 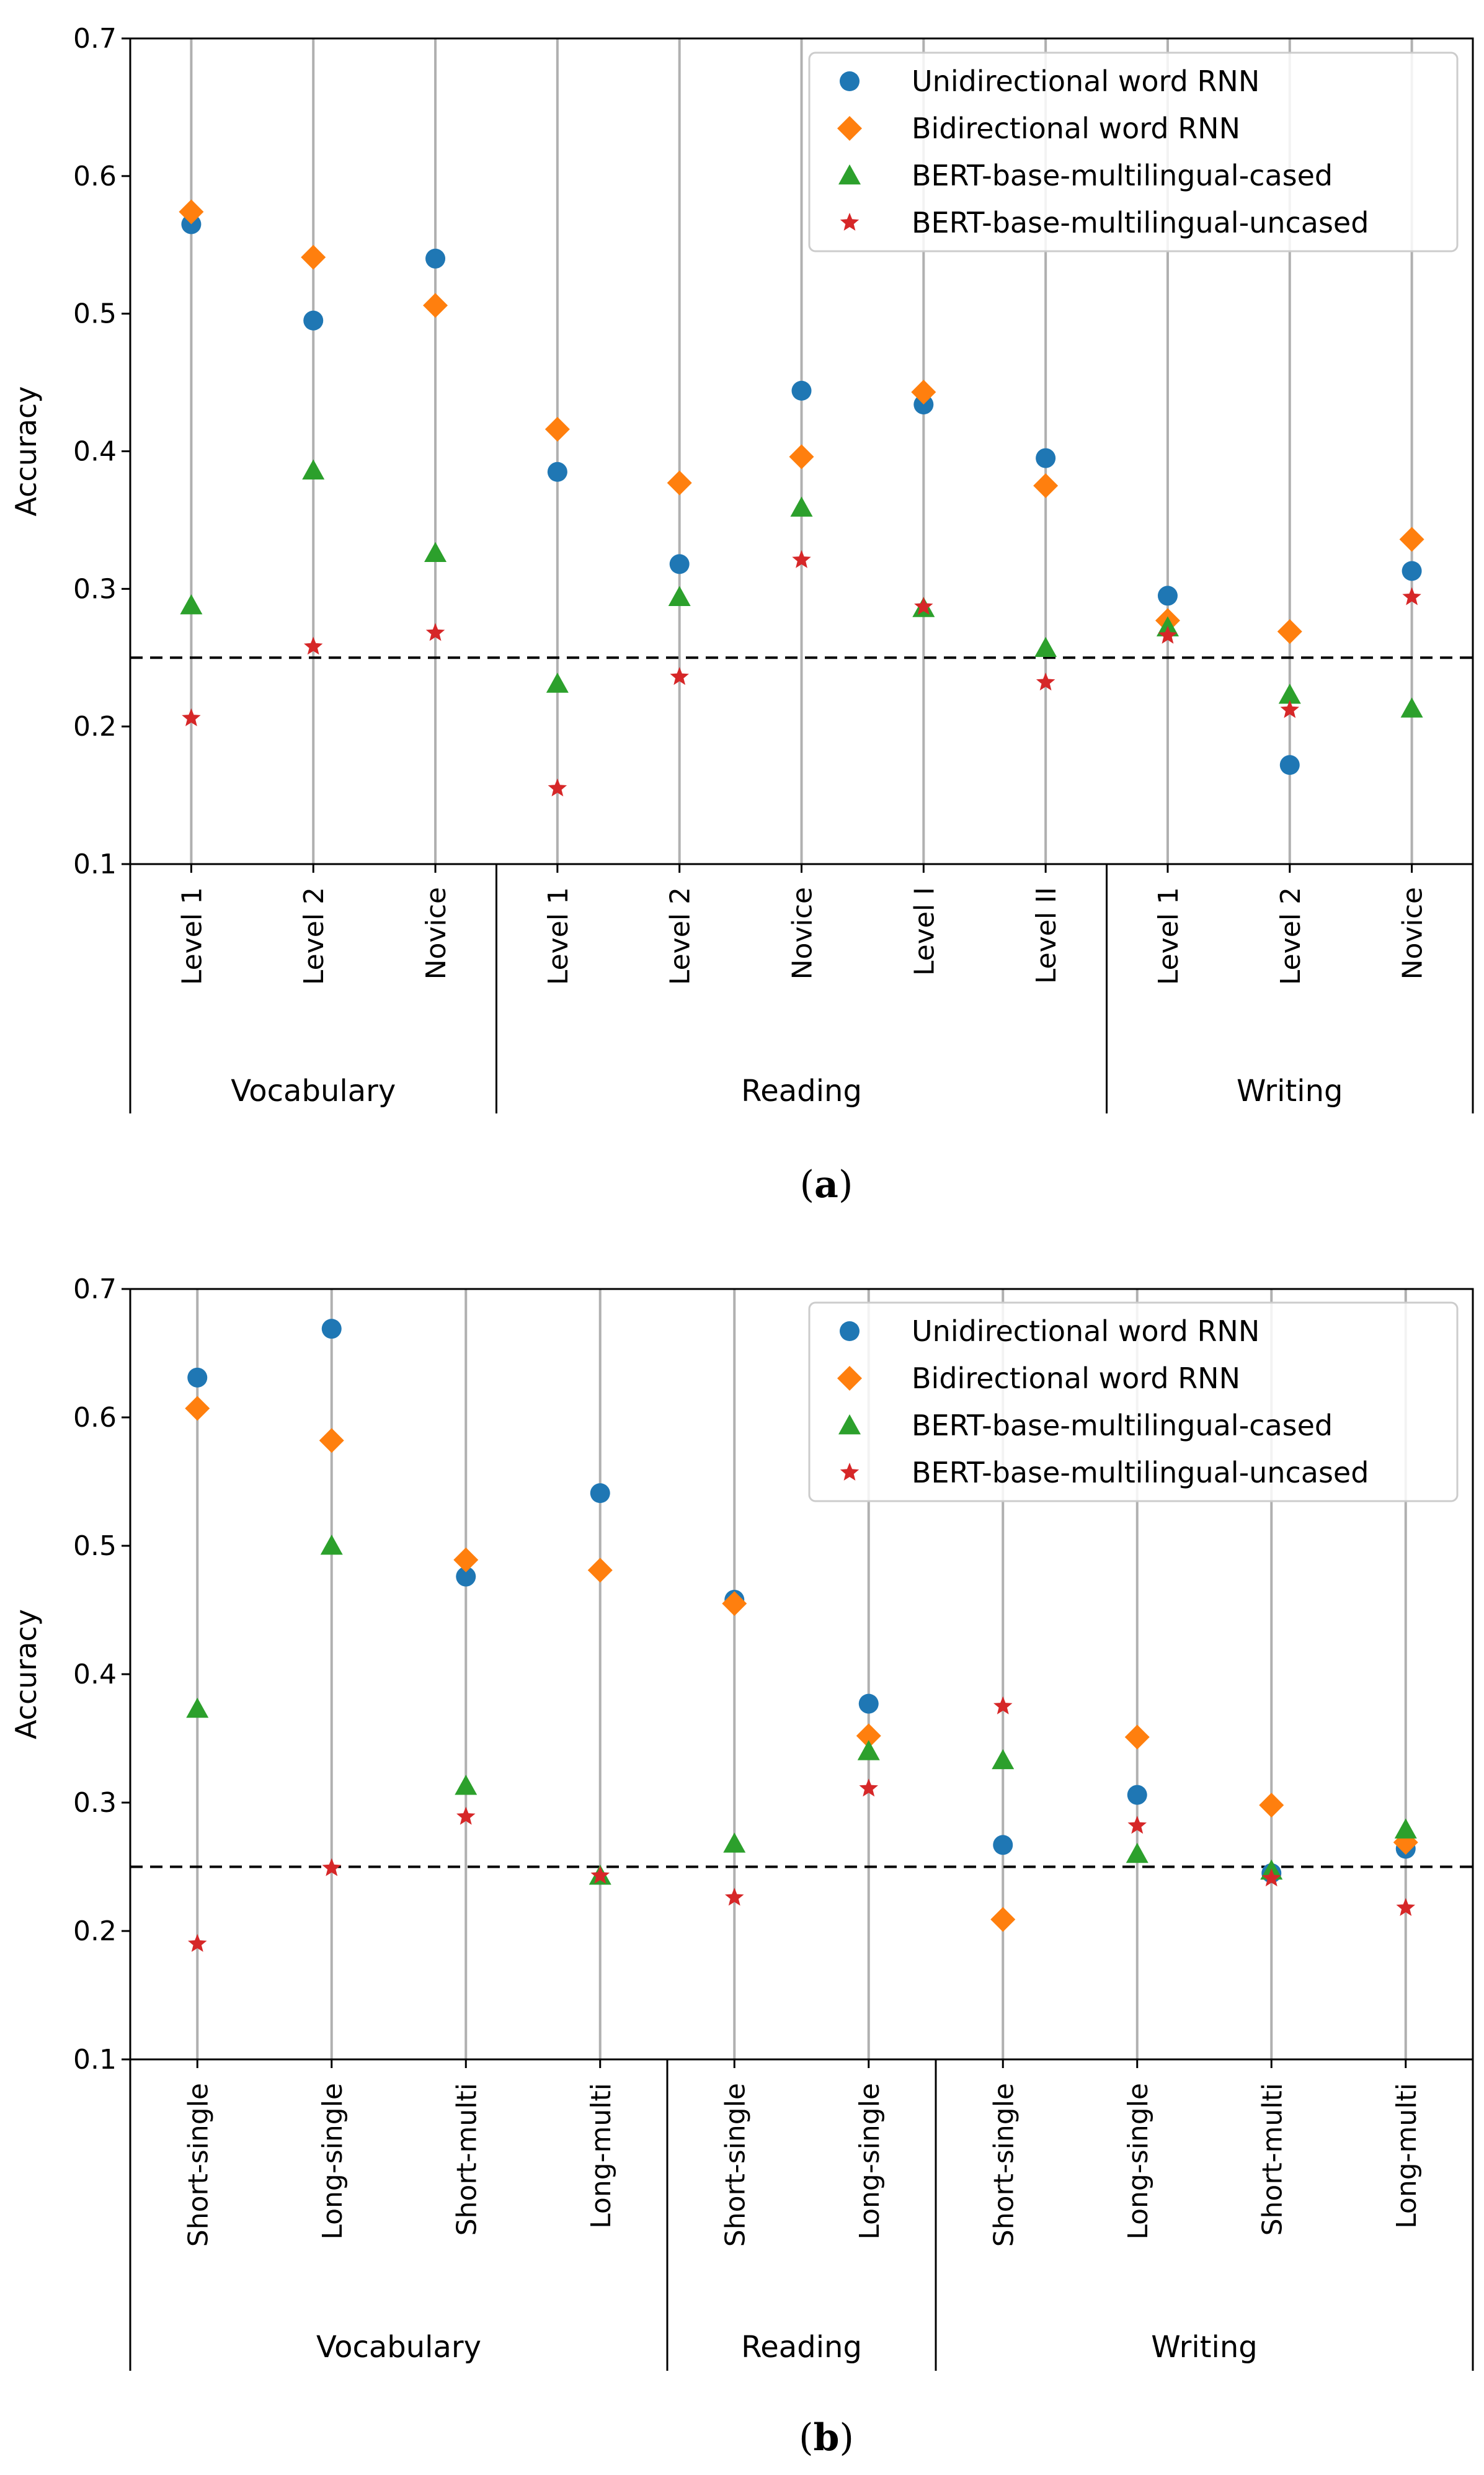 I want to click on y-tick-label: 0.7, so click(x=95, y=1289).